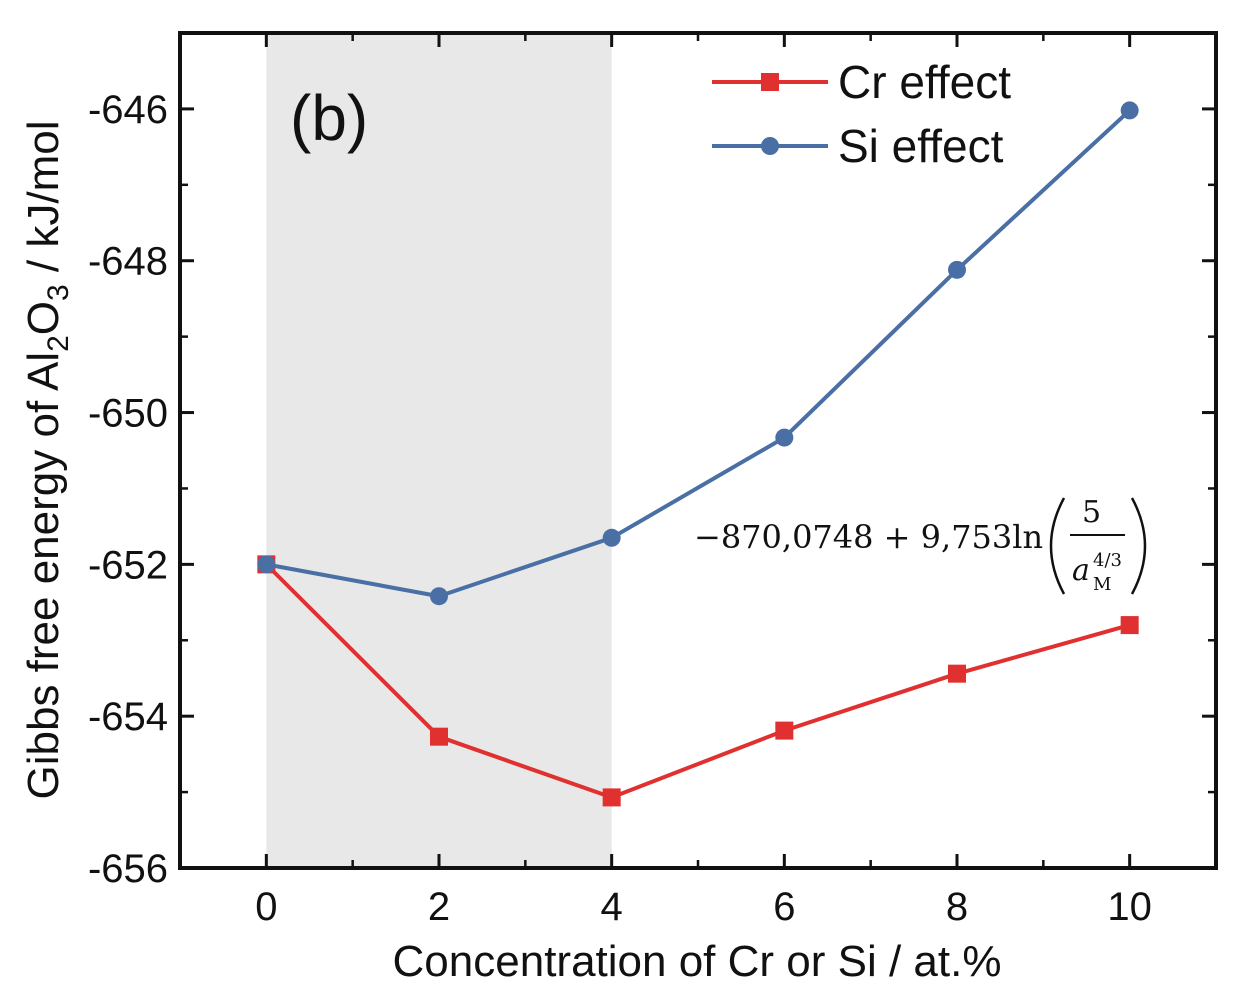 The height and width of the screenshot is (1003, 1245). Describe the element at coordinates (1081, 570) in the screenshot. I see `formula-denominator-base: a` at that location.